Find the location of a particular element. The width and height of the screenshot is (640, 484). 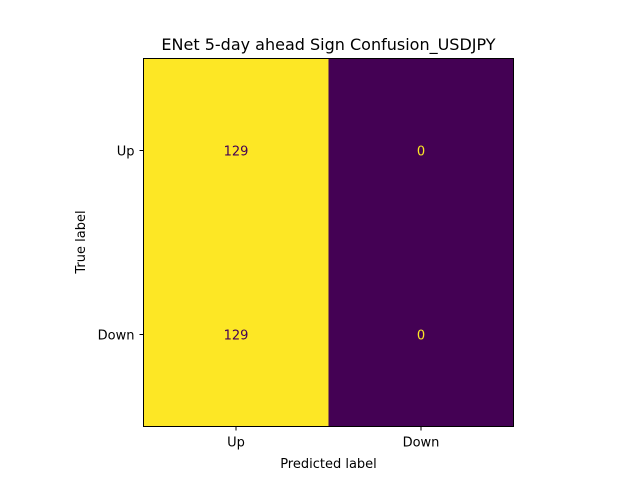

x-tick-label: Up is located at coordinates (236, 443).